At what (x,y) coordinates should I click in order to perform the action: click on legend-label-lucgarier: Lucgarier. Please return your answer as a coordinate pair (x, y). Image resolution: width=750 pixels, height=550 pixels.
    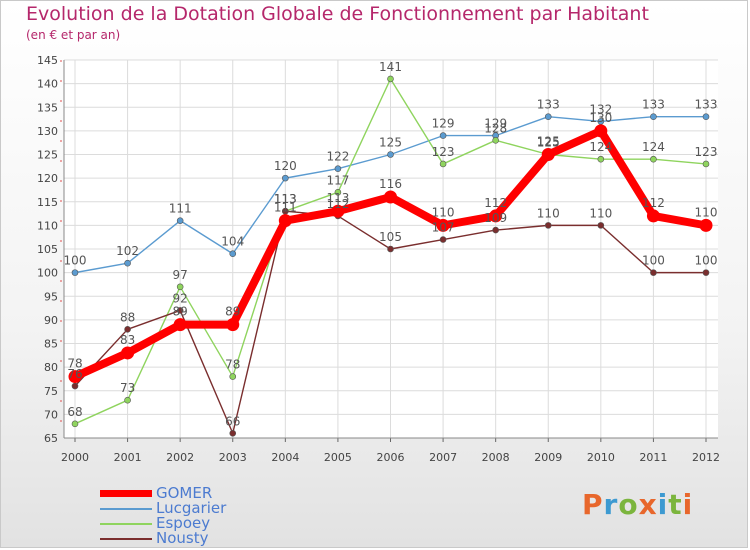
    Looking at the image, I should click on (191, 508).